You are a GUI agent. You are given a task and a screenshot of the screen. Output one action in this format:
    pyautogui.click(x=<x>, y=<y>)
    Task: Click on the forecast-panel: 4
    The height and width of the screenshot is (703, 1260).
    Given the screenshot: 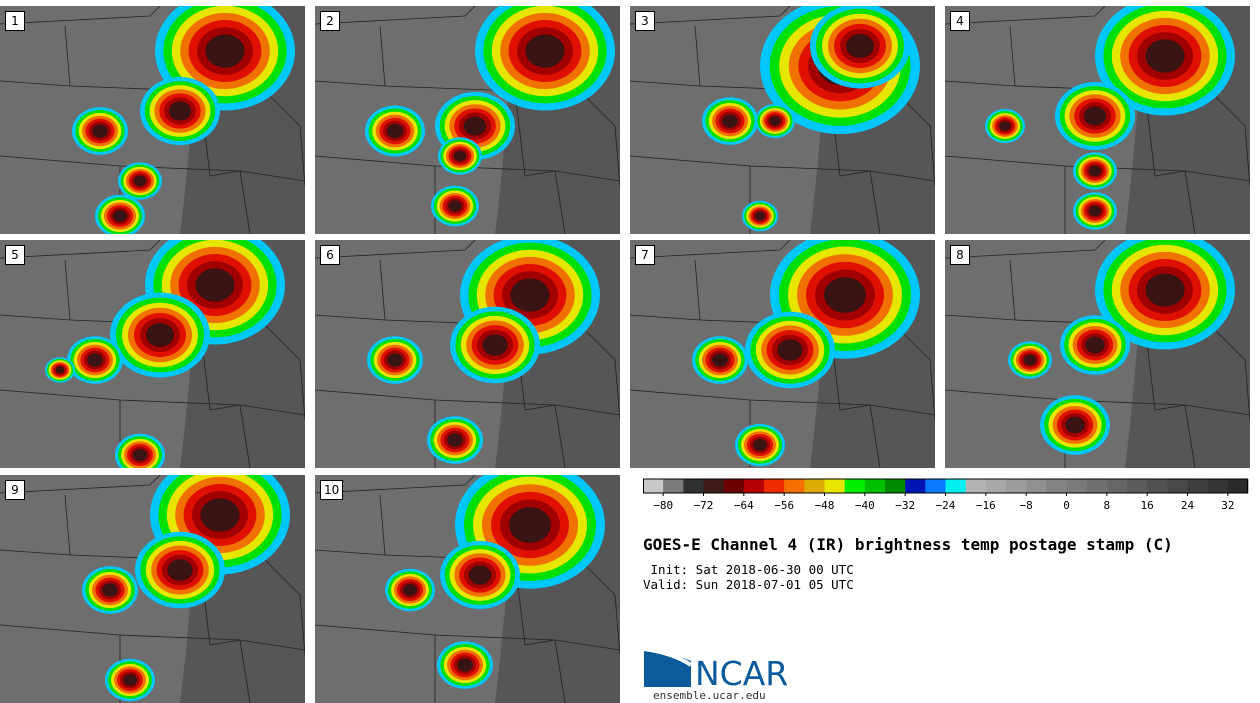 What is the action you would take?
    pyautogui.click(x=1097, y=120)
    